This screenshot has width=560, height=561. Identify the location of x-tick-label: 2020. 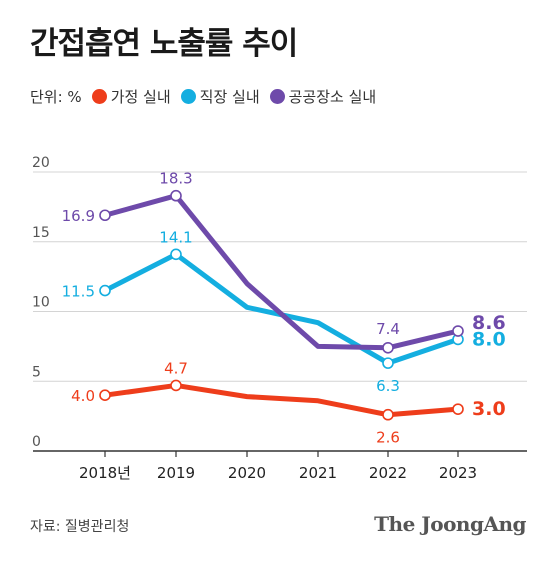
(247, 473).